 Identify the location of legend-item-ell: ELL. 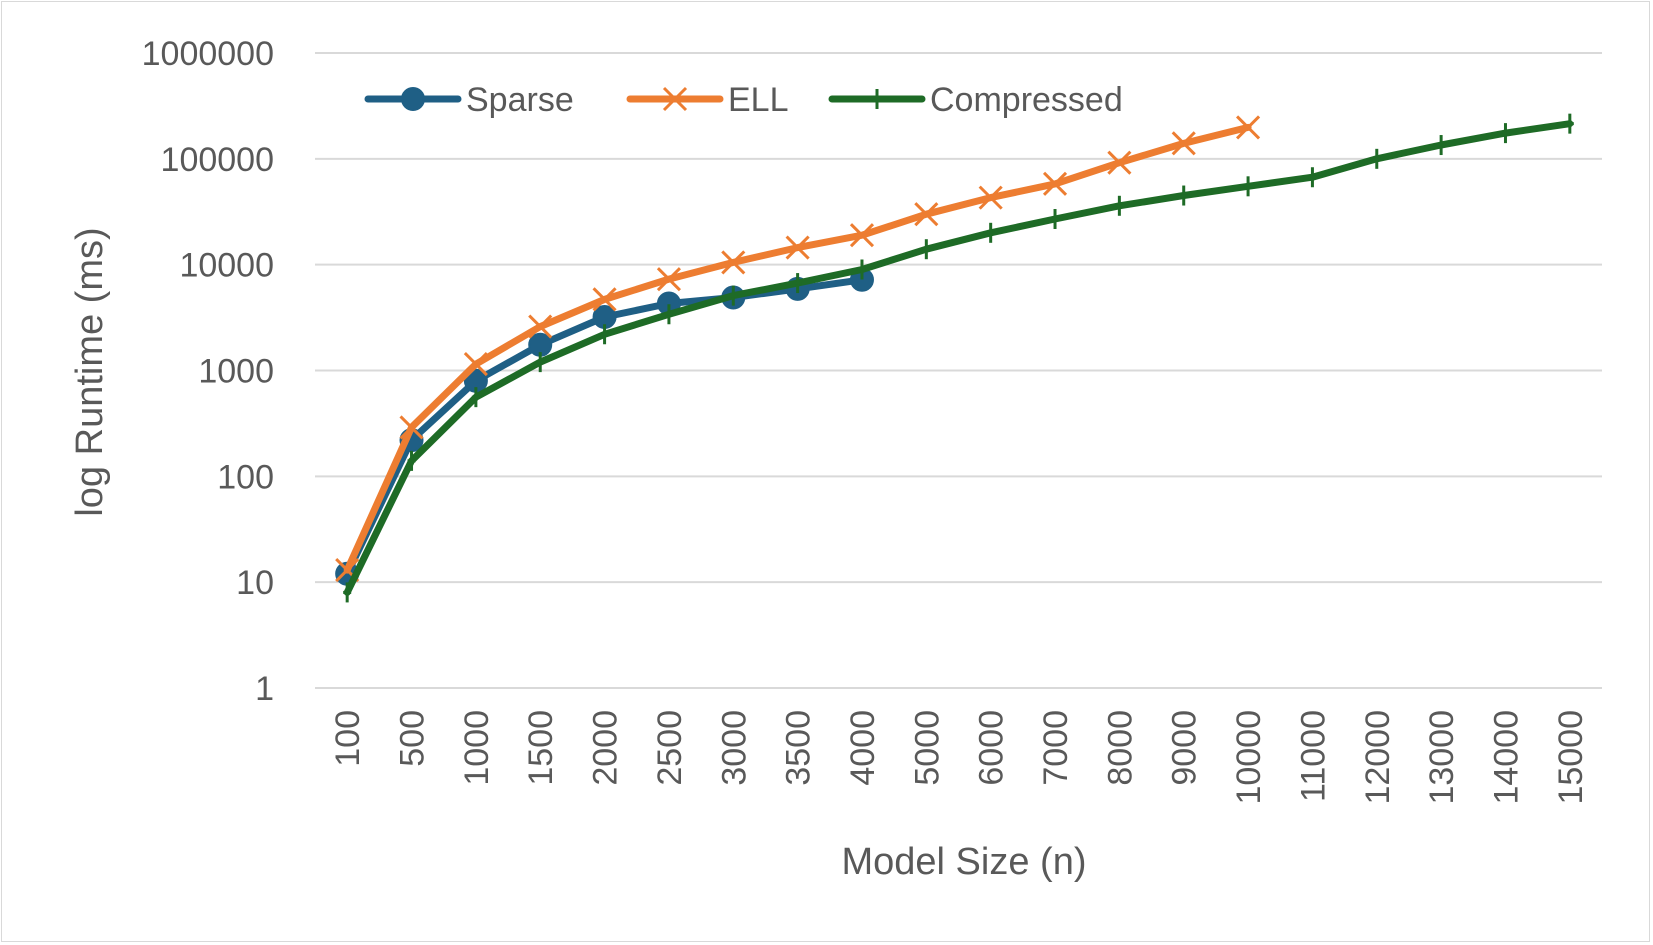
(707, 100).